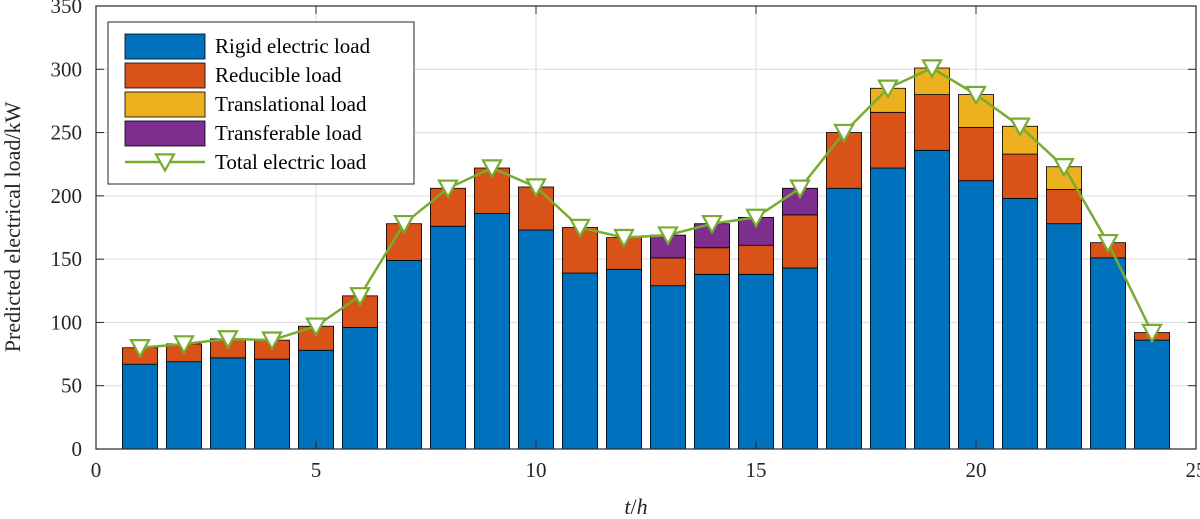 The height and width of the screenshot is (519, 1200). I want to click on legend-marker, so click(165, 163).